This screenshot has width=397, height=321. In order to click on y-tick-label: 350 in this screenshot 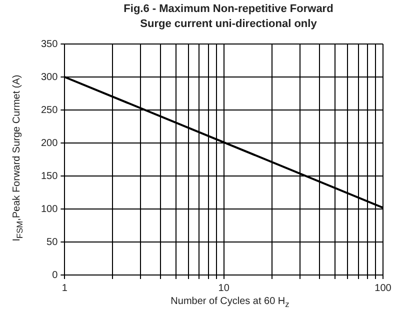, I will do `click(49, 44)`.